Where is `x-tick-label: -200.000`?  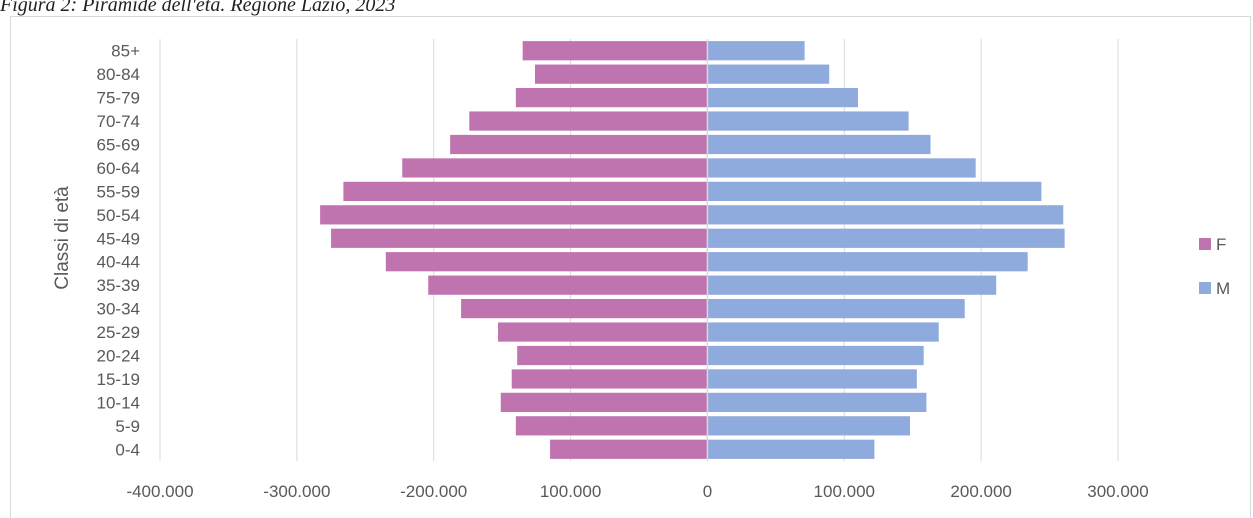
x-tick-label: -200.000 is located at coordinates (433, 491).